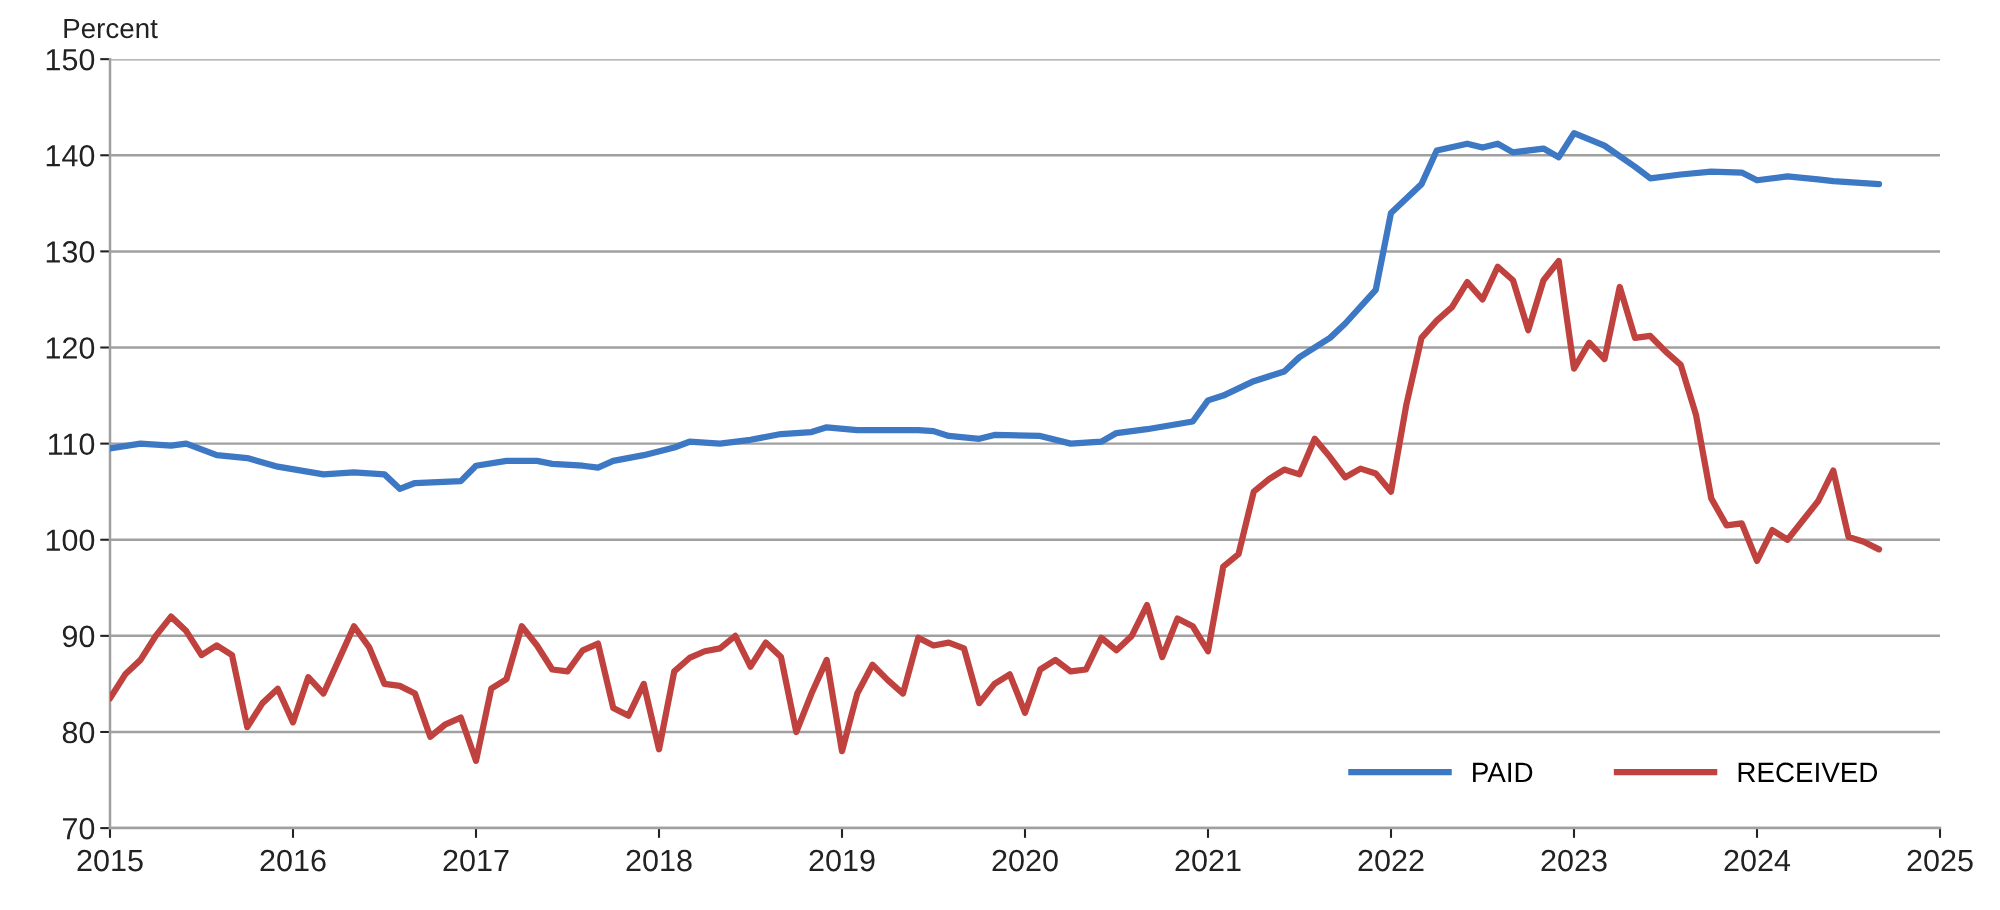 This screenshot has width=2000, height=910. What do you see at coordinates (1391, 860) in the screenshot?
I see `x-tick-label: 2022` at bounding box center [1391, 860].